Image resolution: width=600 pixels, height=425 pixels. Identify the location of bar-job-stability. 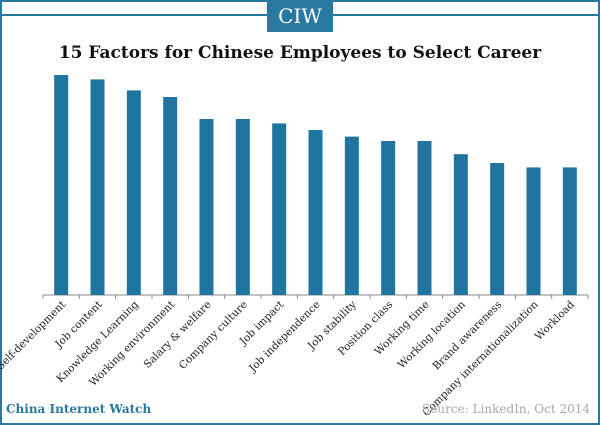
(351, 215).